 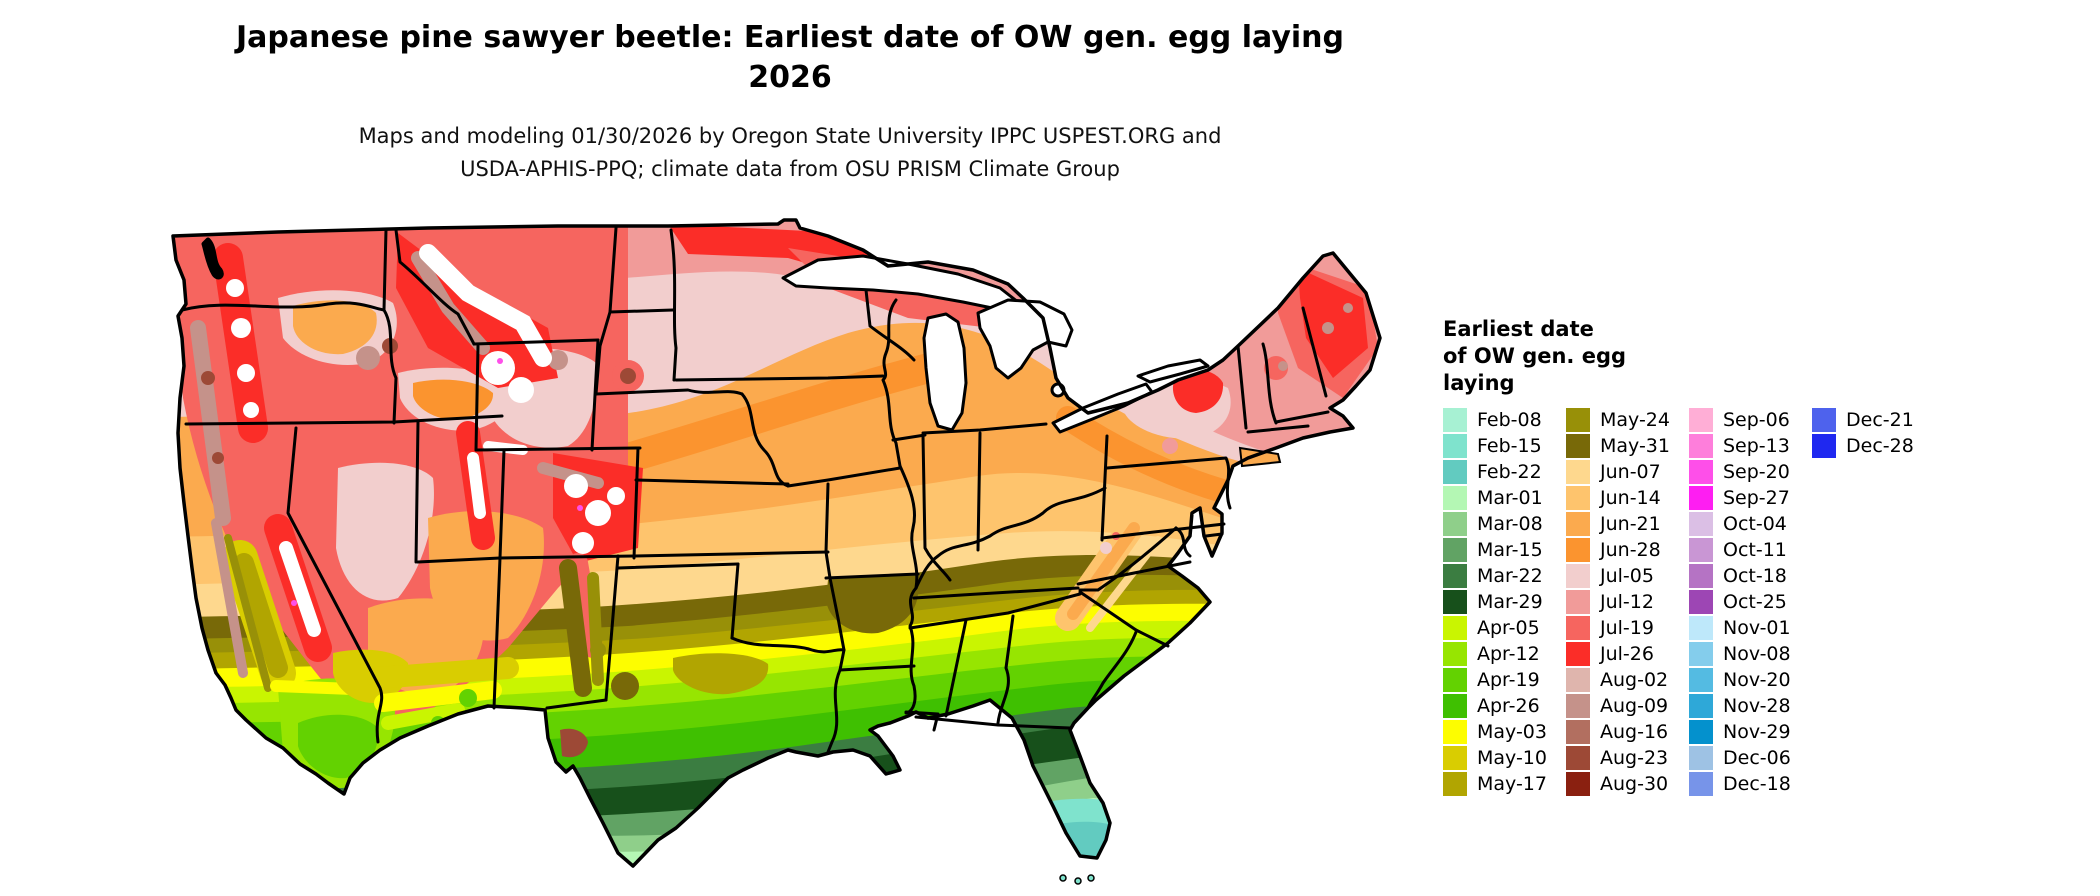 I want to click on legend-row: May-17, so click(x=1504, y=784).